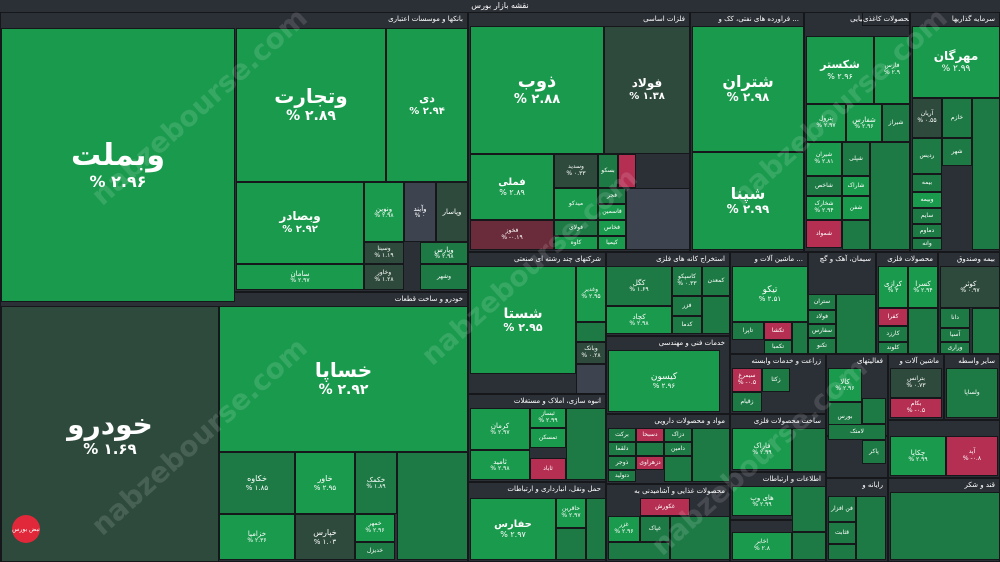  What do you see at coordinates (622, 449) in the screenshot?
I see `stock-tile: دلقما` at bounding box center [622, 449].